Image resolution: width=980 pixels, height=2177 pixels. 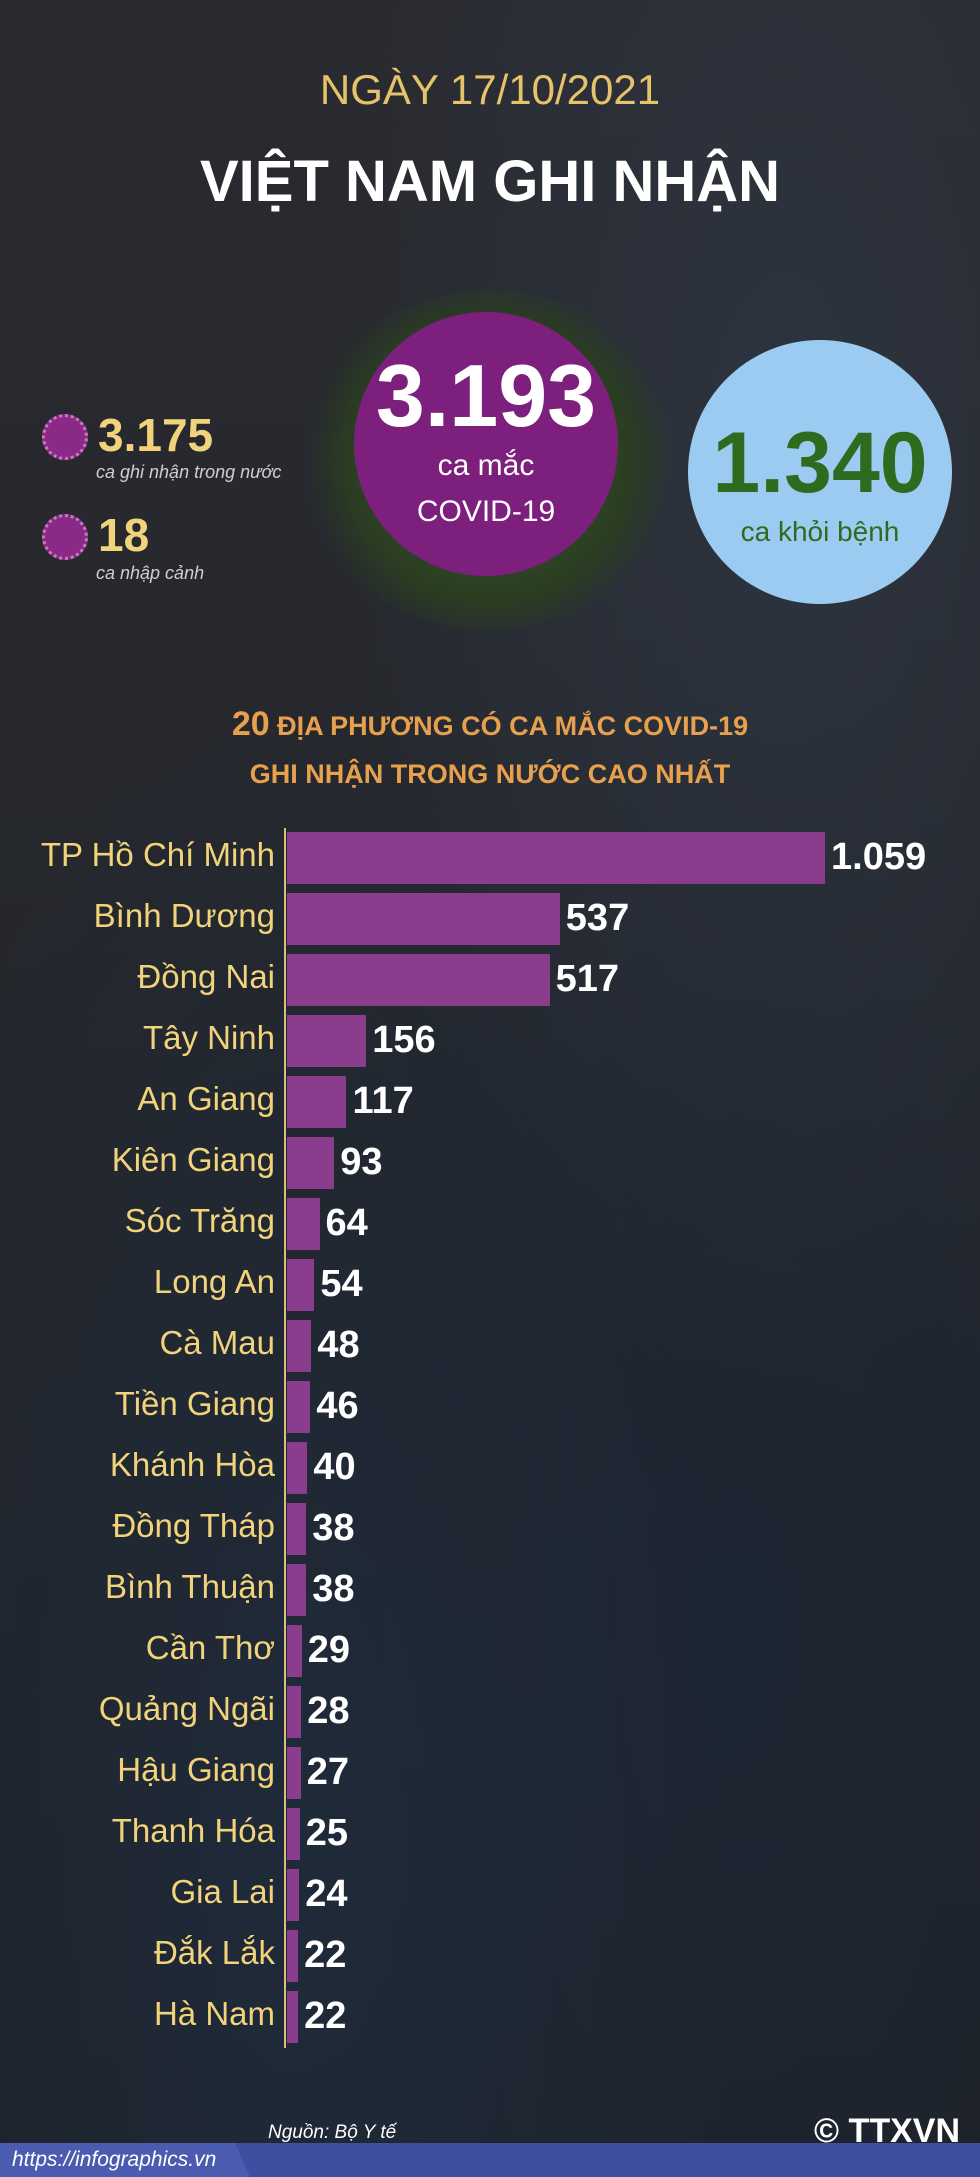 What do you see at coordinates (326, 1894) in the screenshot?
I see `value-label: 24` at bounding box center [326, 1894].